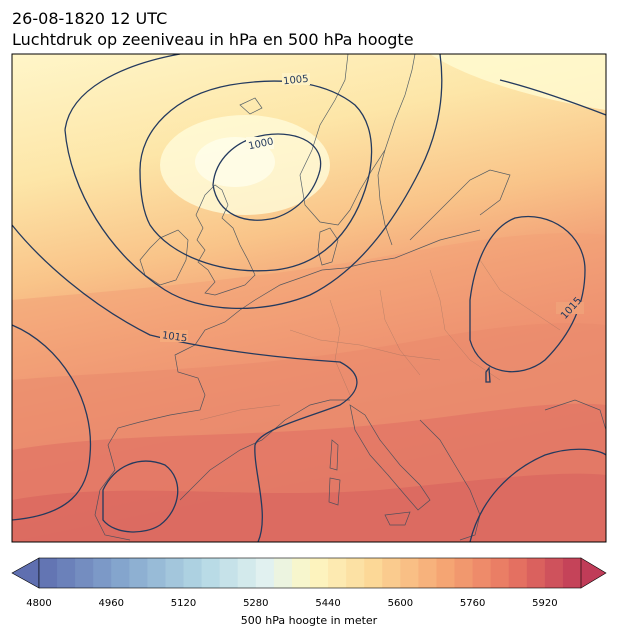  Describe the element at coordinates (39, 603) in the screenshot. I see `colorbar-tick-label: 4800` at that location.